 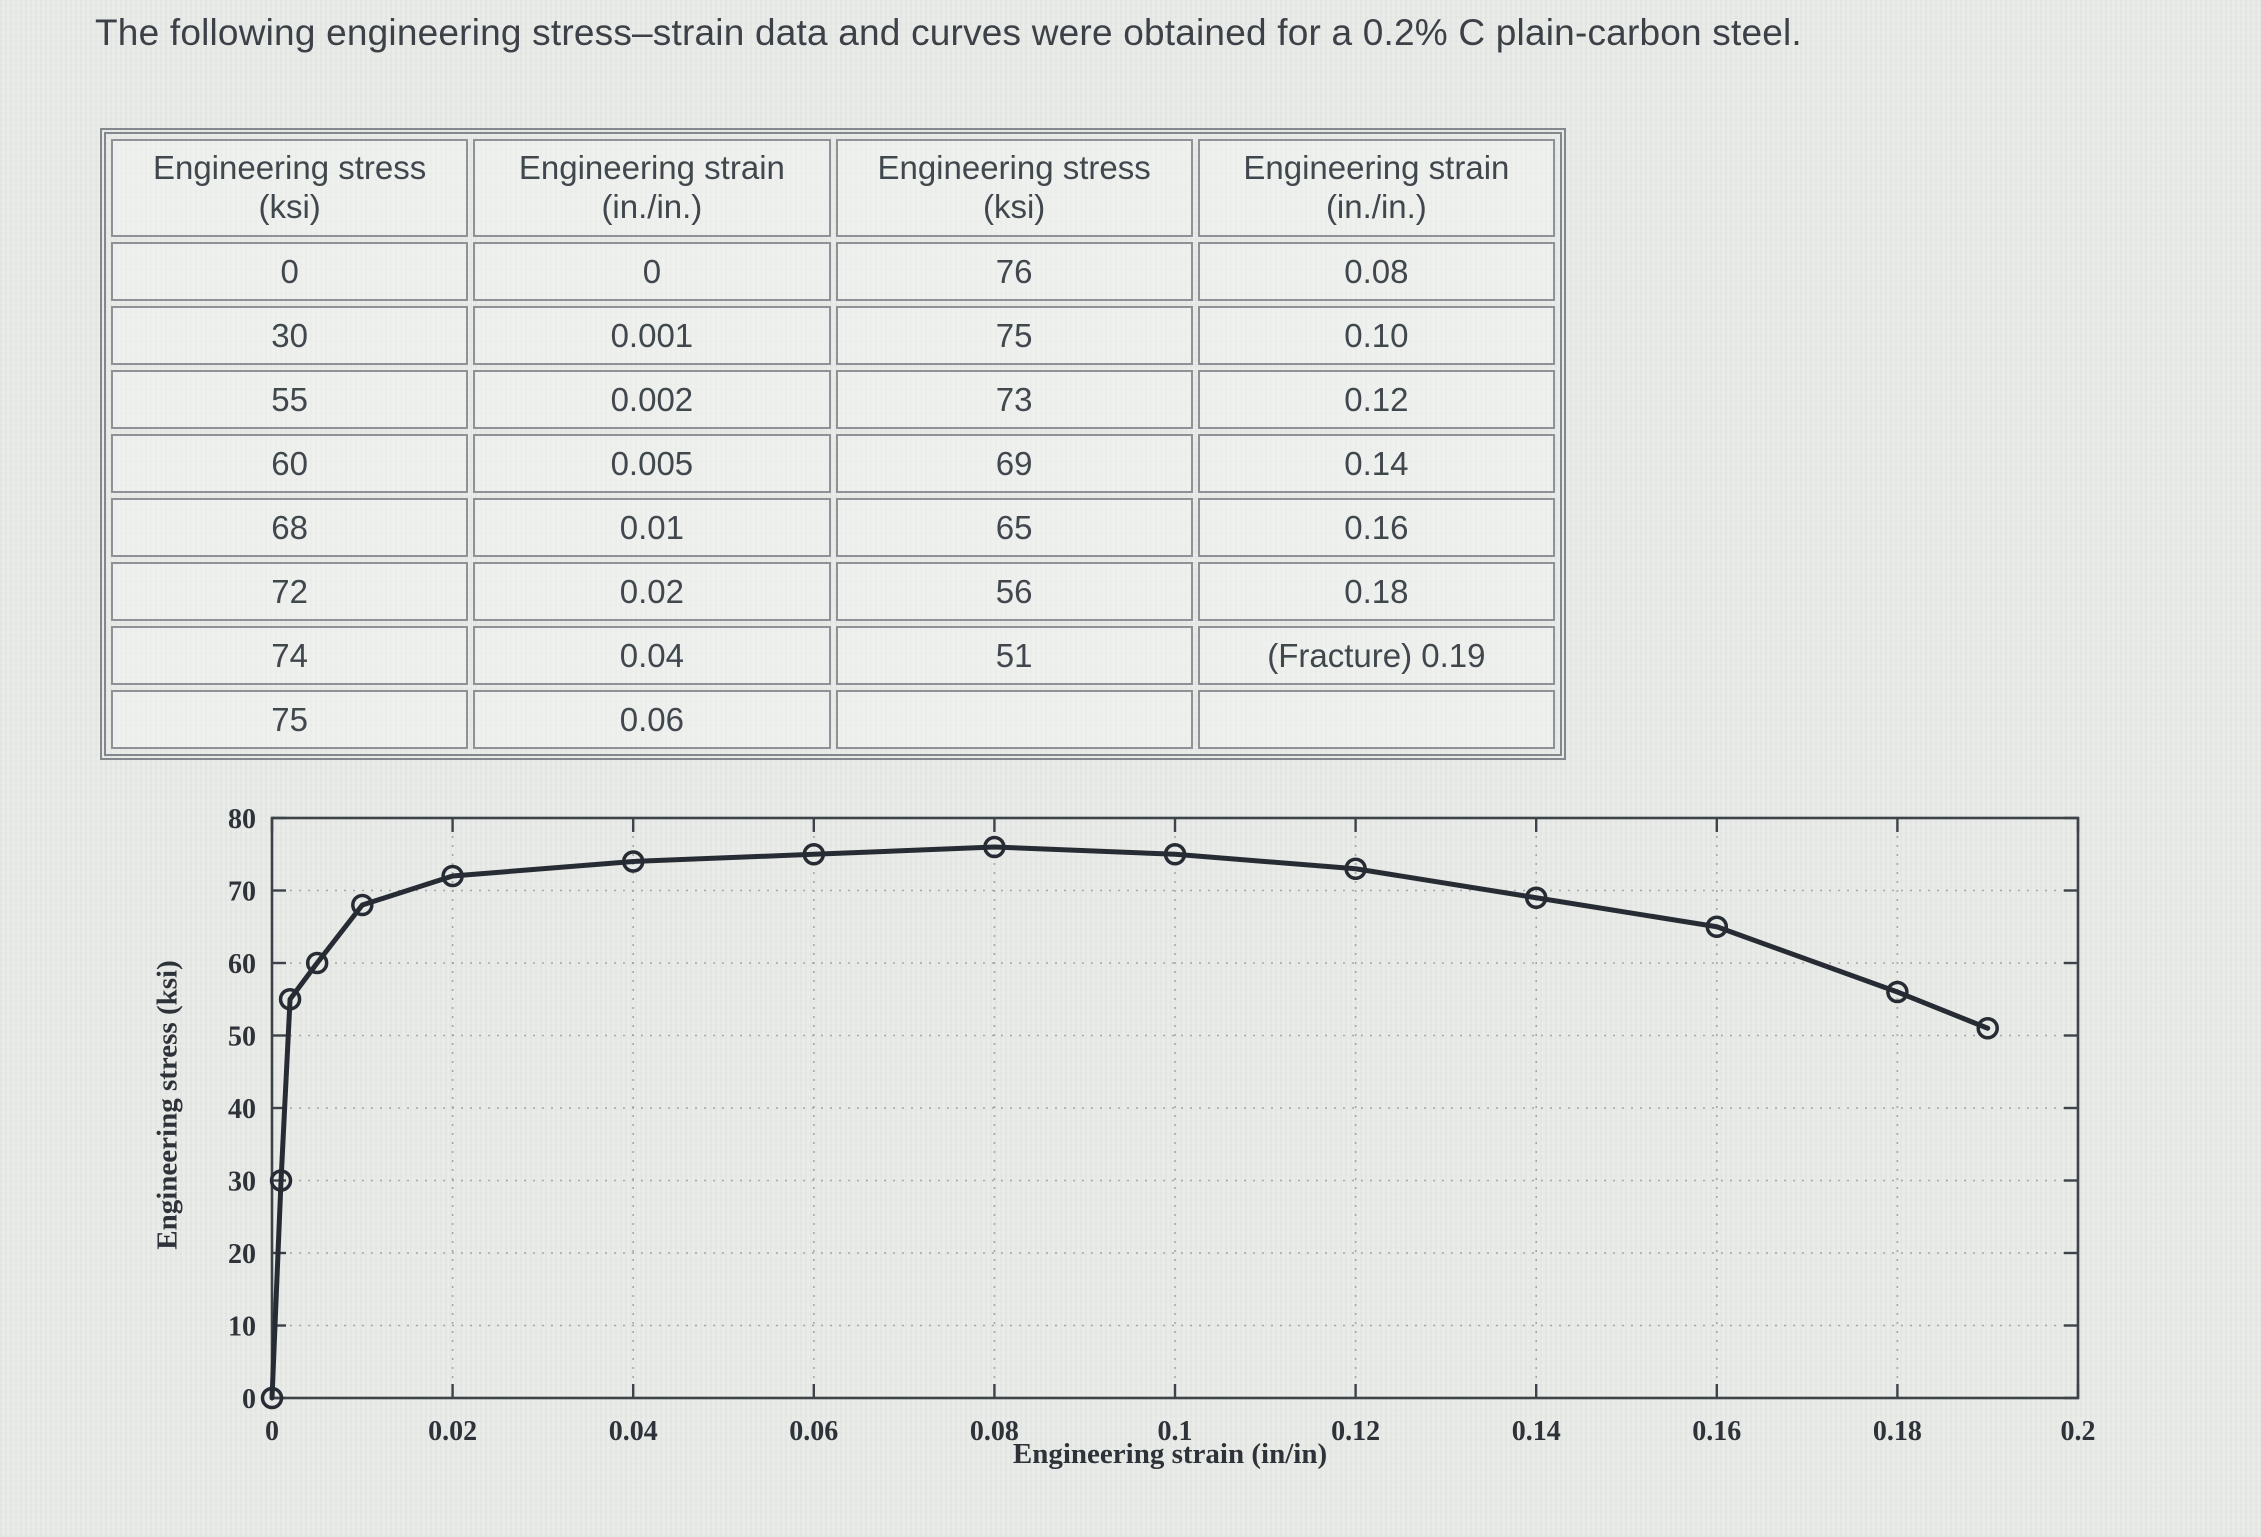 What do you see at coordinates (1716, 1431) in the screenshot?
I see `x-tick-label: 0.16` at bounding box center [1716, 1431].